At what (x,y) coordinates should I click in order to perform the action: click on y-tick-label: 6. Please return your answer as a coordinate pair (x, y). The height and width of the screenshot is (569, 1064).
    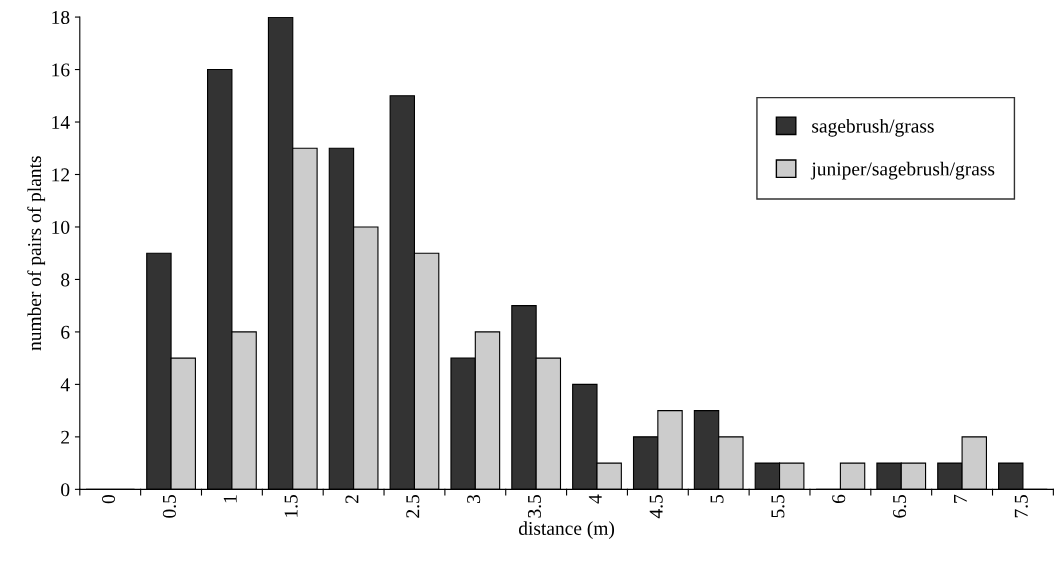
    Looking at the image, I should click on (65, 332).